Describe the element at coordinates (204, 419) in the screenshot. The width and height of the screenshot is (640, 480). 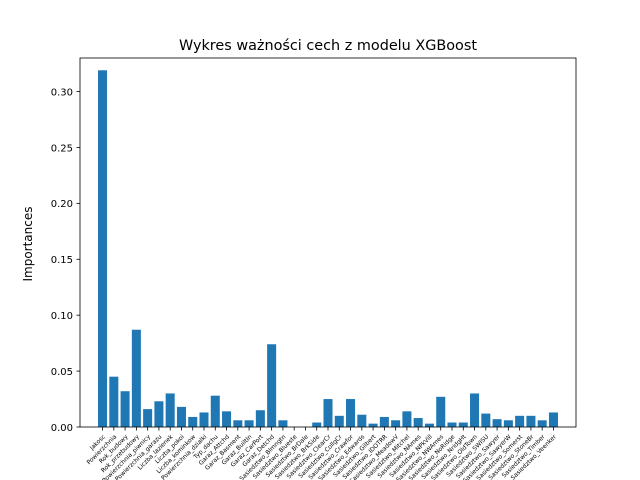
I see `bar-Powierzchnia_dzialki` at that location.